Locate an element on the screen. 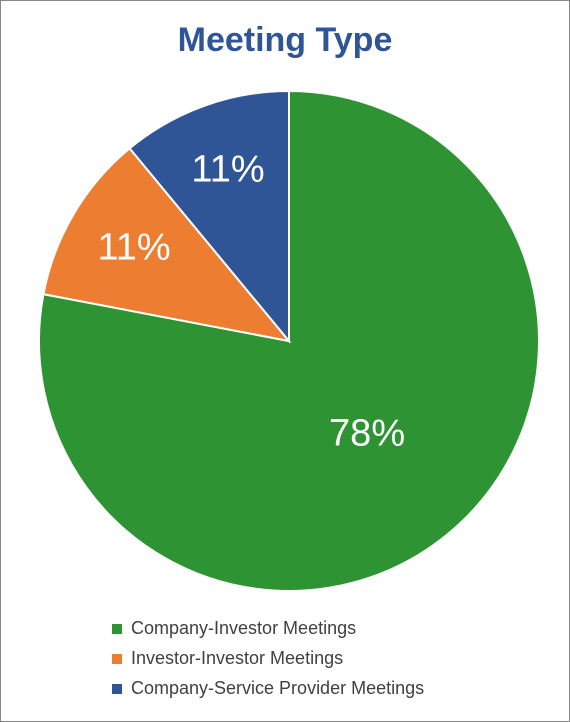 This screenshot has width=570, height=722. data-label: 78% is located at coordinates (367, 433).